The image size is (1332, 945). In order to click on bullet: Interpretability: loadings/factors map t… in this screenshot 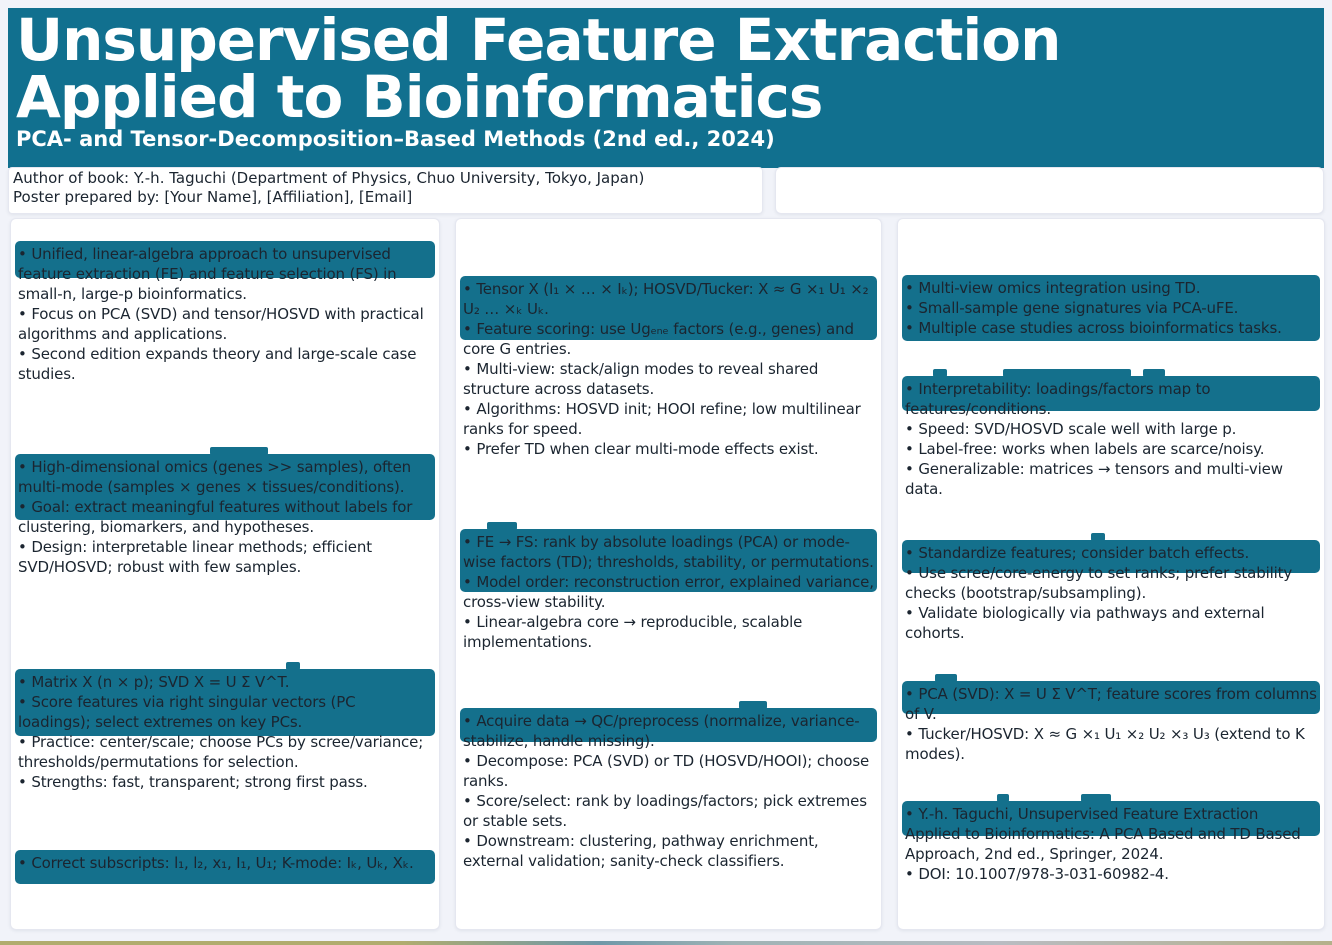, I will do `click(1111, 399)`.